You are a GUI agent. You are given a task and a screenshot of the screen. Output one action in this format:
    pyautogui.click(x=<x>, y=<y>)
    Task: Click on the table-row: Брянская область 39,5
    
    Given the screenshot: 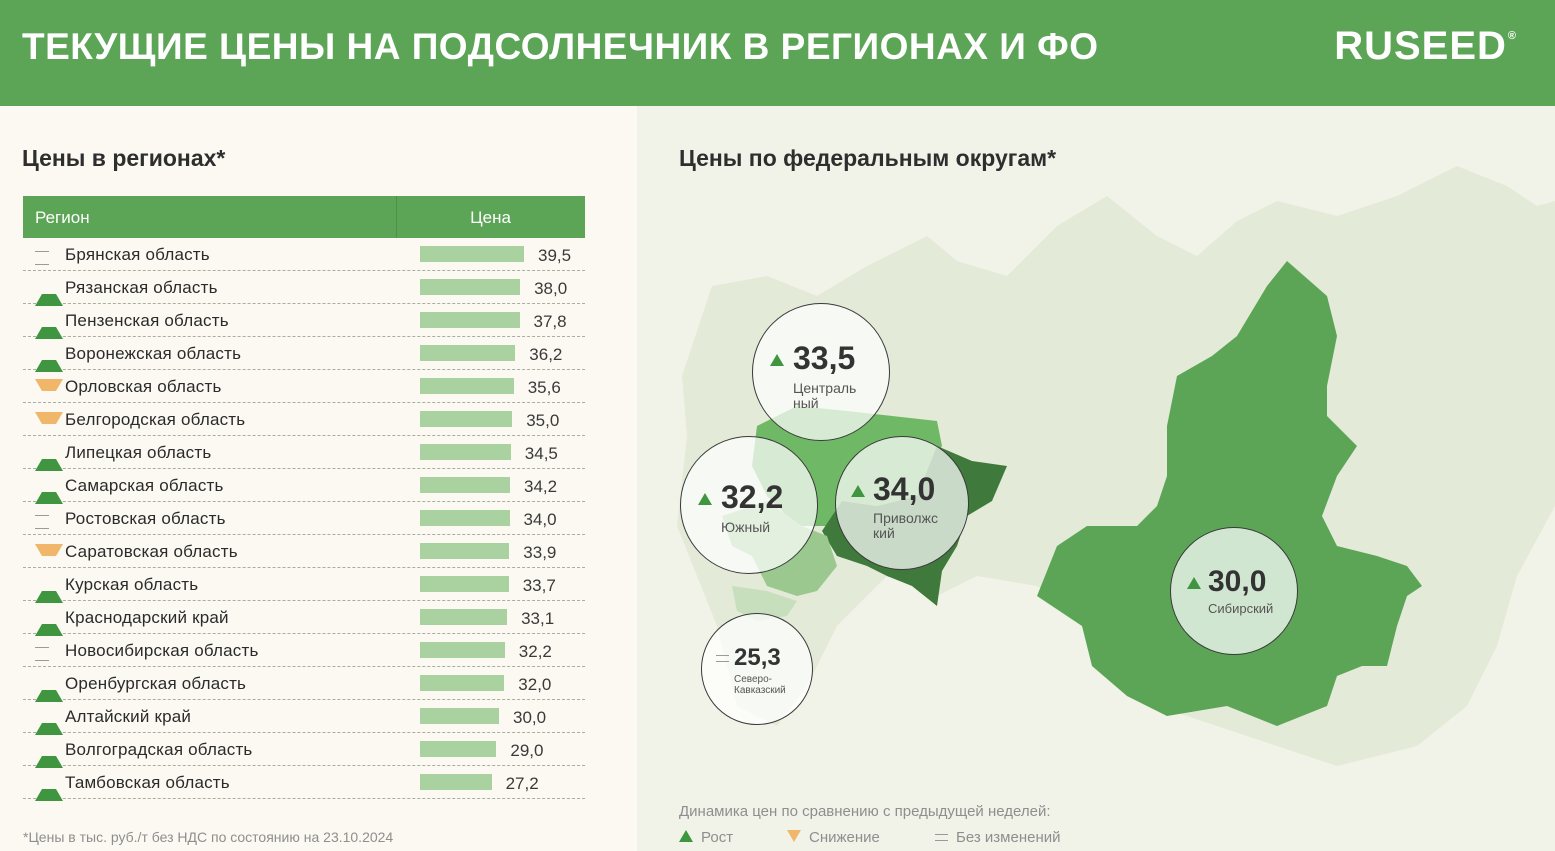 What is the action you would take?
    pyautogui.click(x=304, y=254)
    